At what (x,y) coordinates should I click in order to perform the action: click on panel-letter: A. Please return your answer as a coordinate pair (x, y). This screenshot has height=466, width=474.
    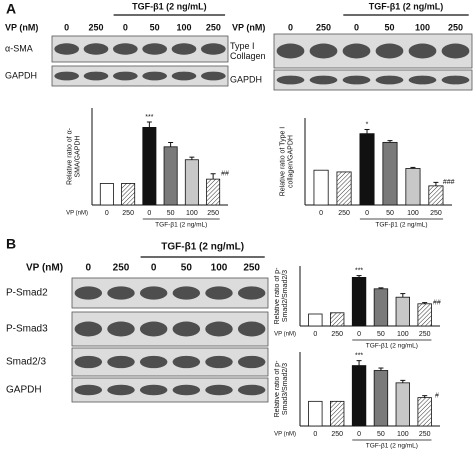
    Looking at the image, I should click on (11, 9).